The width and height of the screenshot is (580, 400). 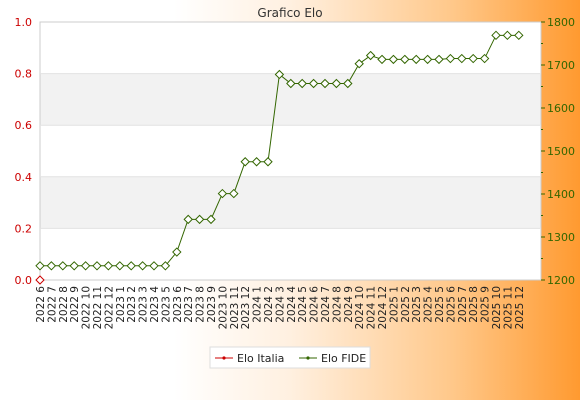 I want to click on y-left-tick-label: 0.4, so click(x=24, y=177).